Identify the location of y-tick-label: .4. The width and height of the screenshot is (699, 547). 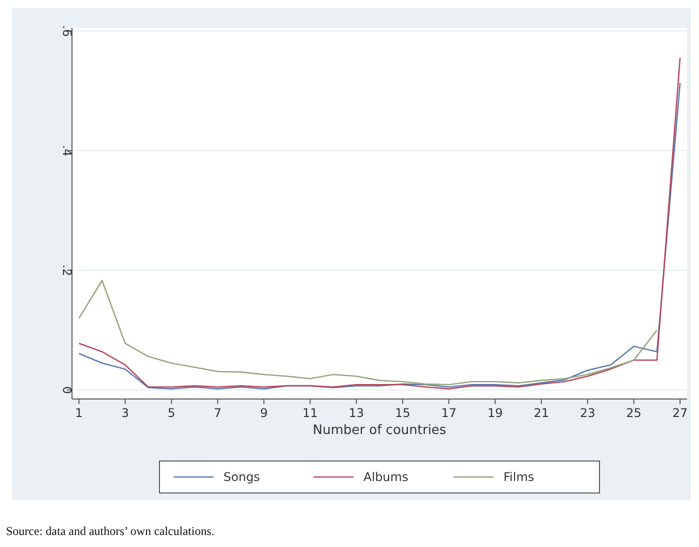
(67, 150).